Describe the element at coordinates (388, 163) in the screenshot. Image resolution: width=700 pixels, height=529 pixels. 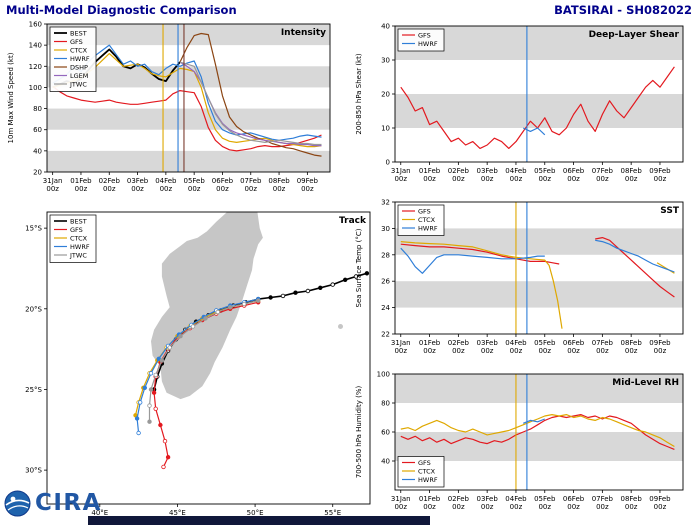
I see `shear-ytick-label: 0` at that location.